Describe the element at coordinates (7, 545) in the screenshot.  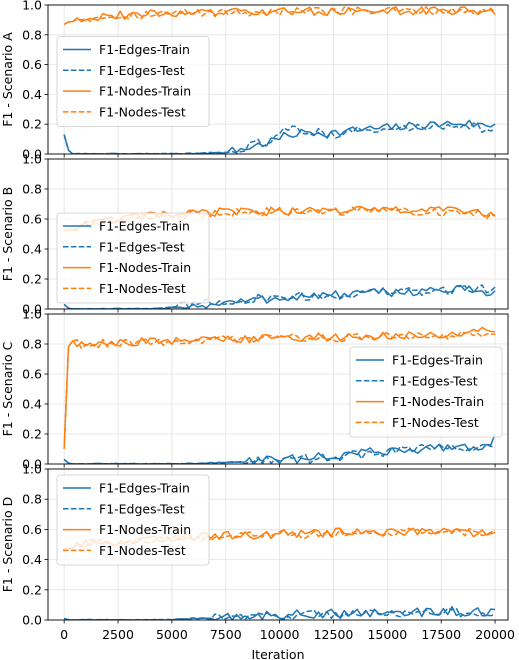
I see `y-axis-label: F1 - Scenario D` at that location.